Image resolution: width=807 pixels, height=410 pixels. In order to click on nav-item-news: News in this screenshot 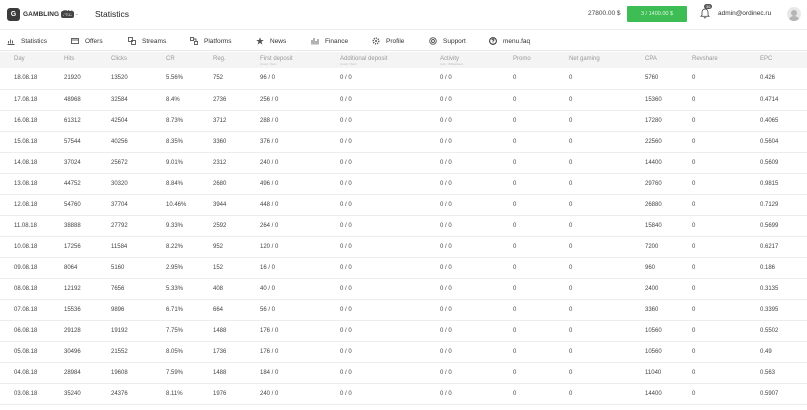, I will do `click(271, 41)`.